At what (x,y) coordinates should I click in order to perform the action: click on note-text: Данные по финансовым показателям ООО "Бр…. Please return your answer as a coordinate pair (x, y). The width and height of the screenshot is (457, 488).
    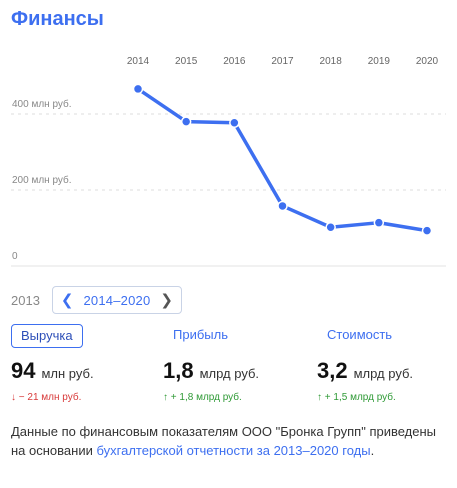
    Looking at the image, I should click on (224, 441).